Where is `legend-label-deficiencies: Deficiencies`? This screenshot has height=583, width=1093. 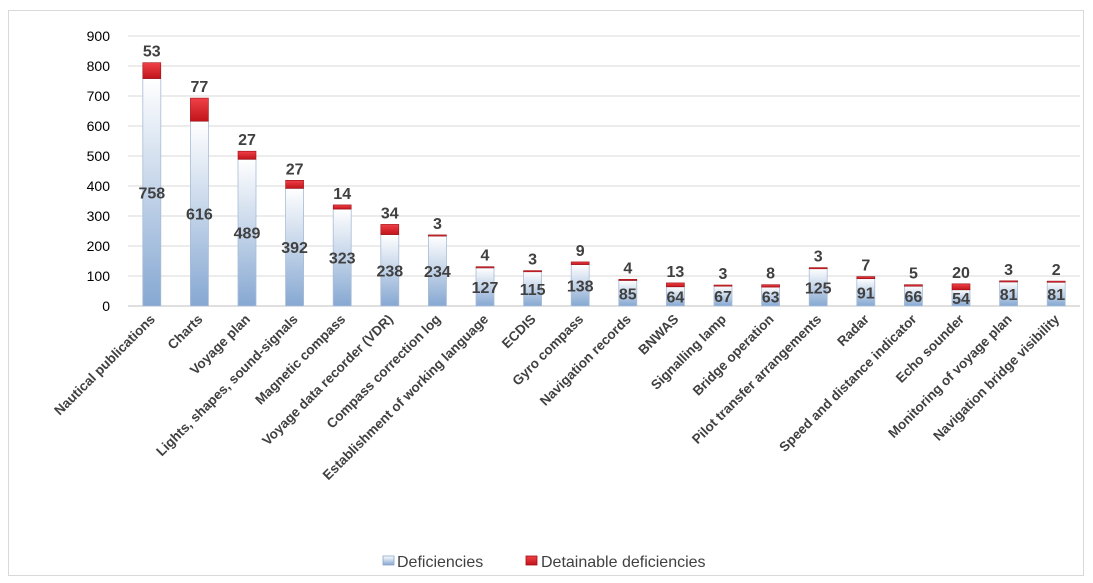 legend-label-deficiencies: Deficiencies is located at coordinates (440, 562).